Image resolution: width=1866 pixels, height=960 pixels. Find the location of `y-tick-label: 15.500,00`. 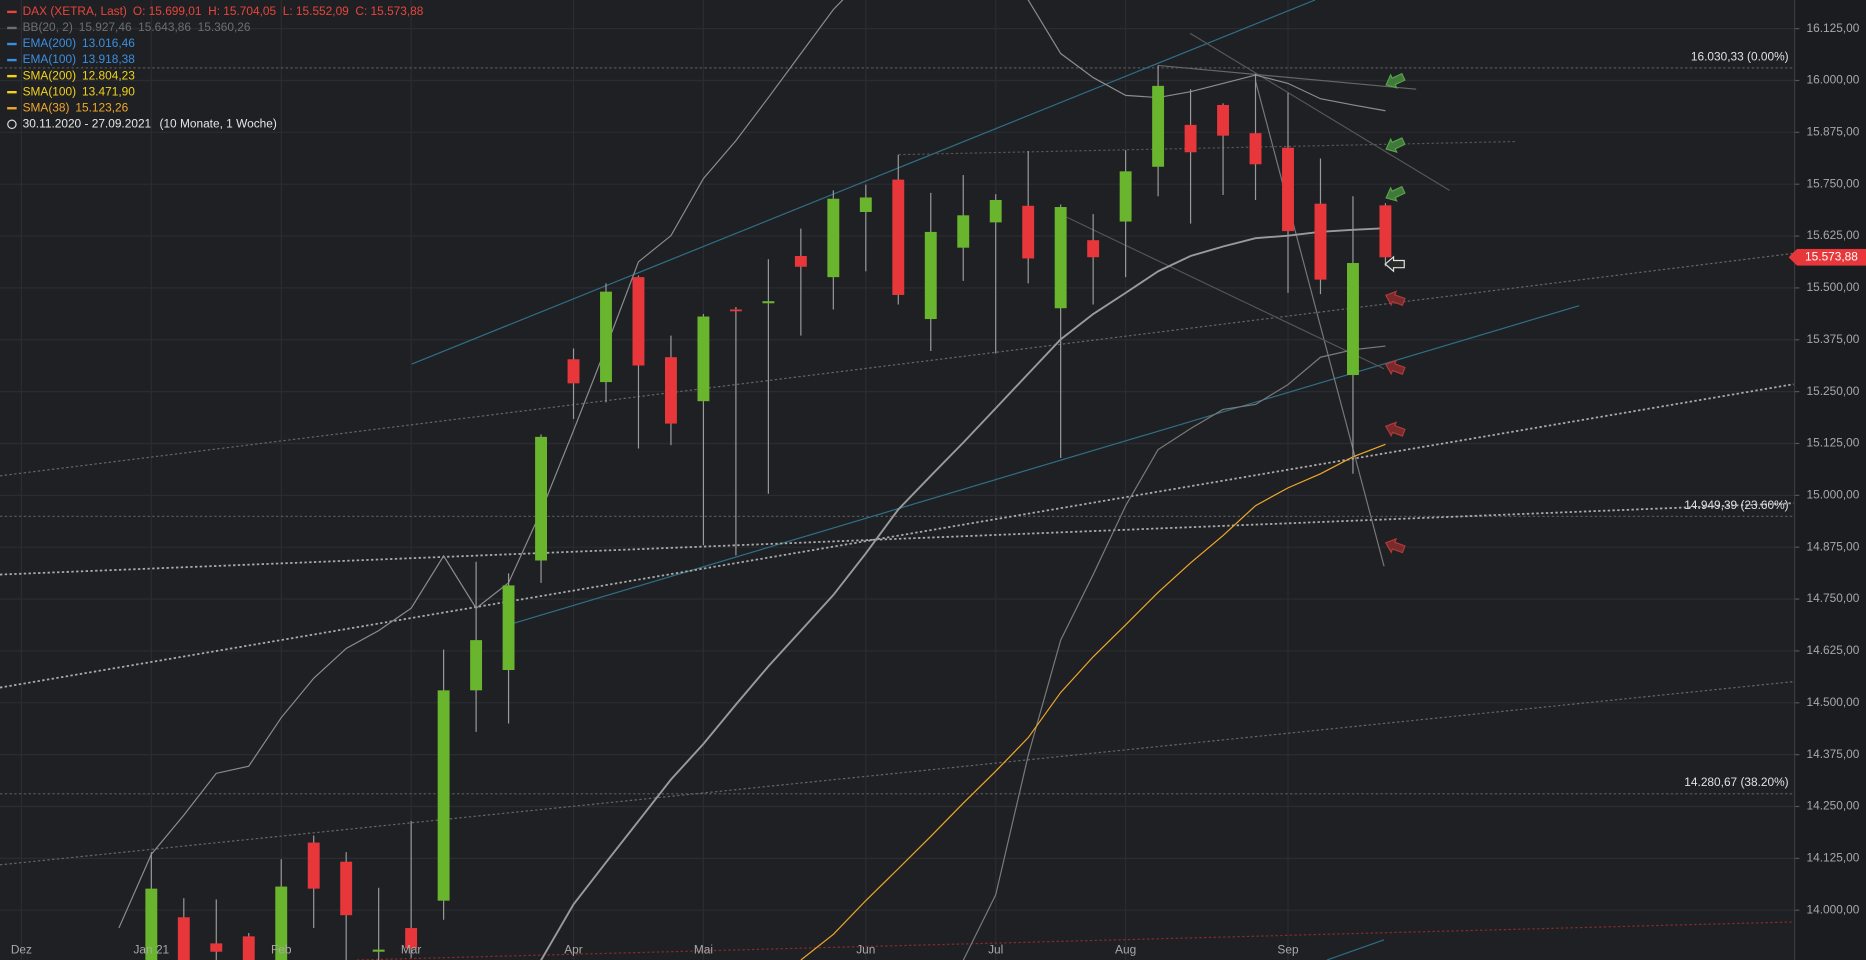

y-tick-label: 15.500,00 is located at coordinates (1832, 287).